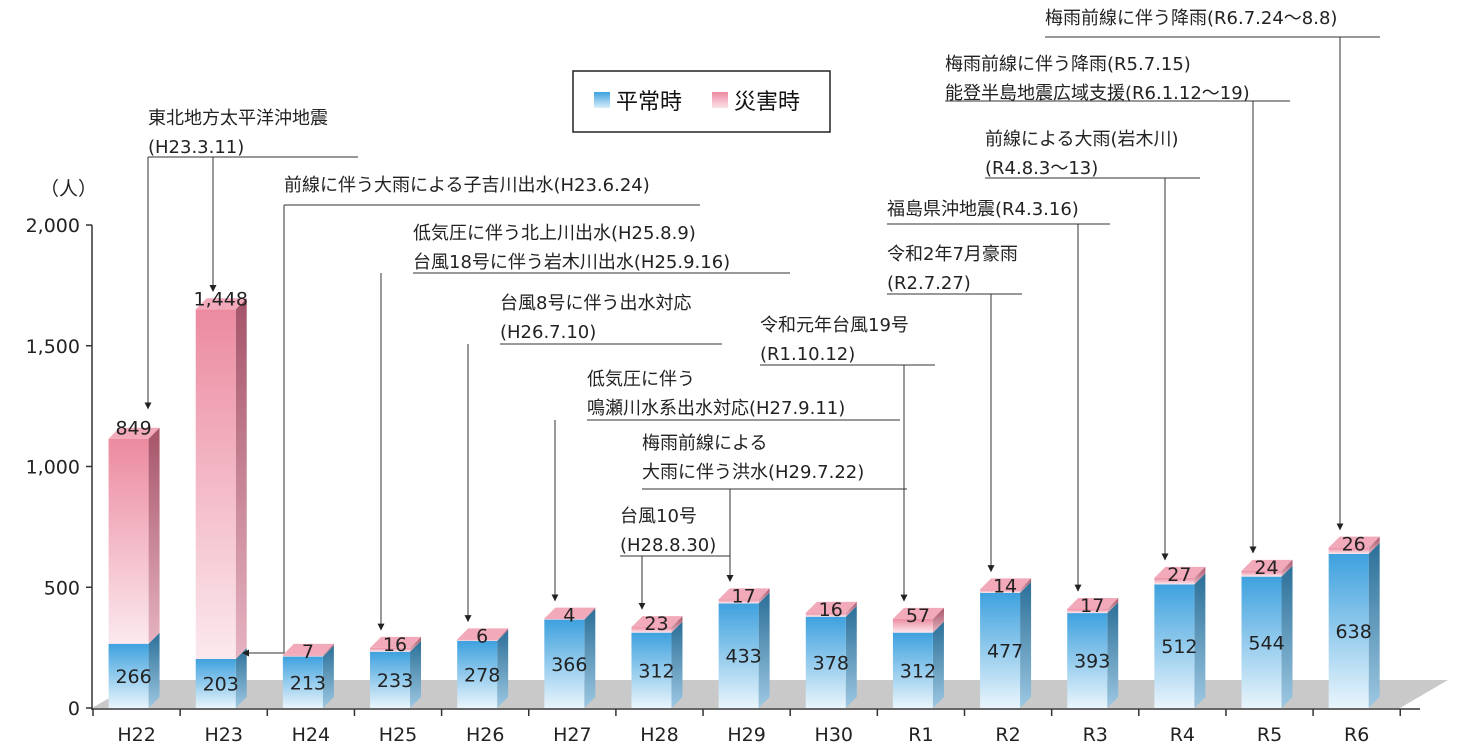 The width and height of the screenshot is (1475, 750). Describe the element at coordinates (221, 684) in the screenshot. I see `value-label-normal: 203` at that location.